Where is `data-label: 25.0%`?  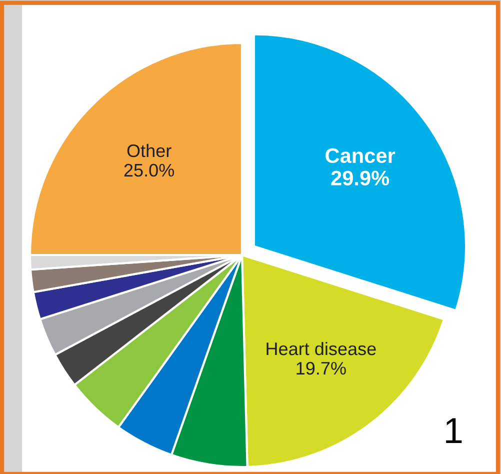
data-label: 25.0% is located at coordinates (149, 170).